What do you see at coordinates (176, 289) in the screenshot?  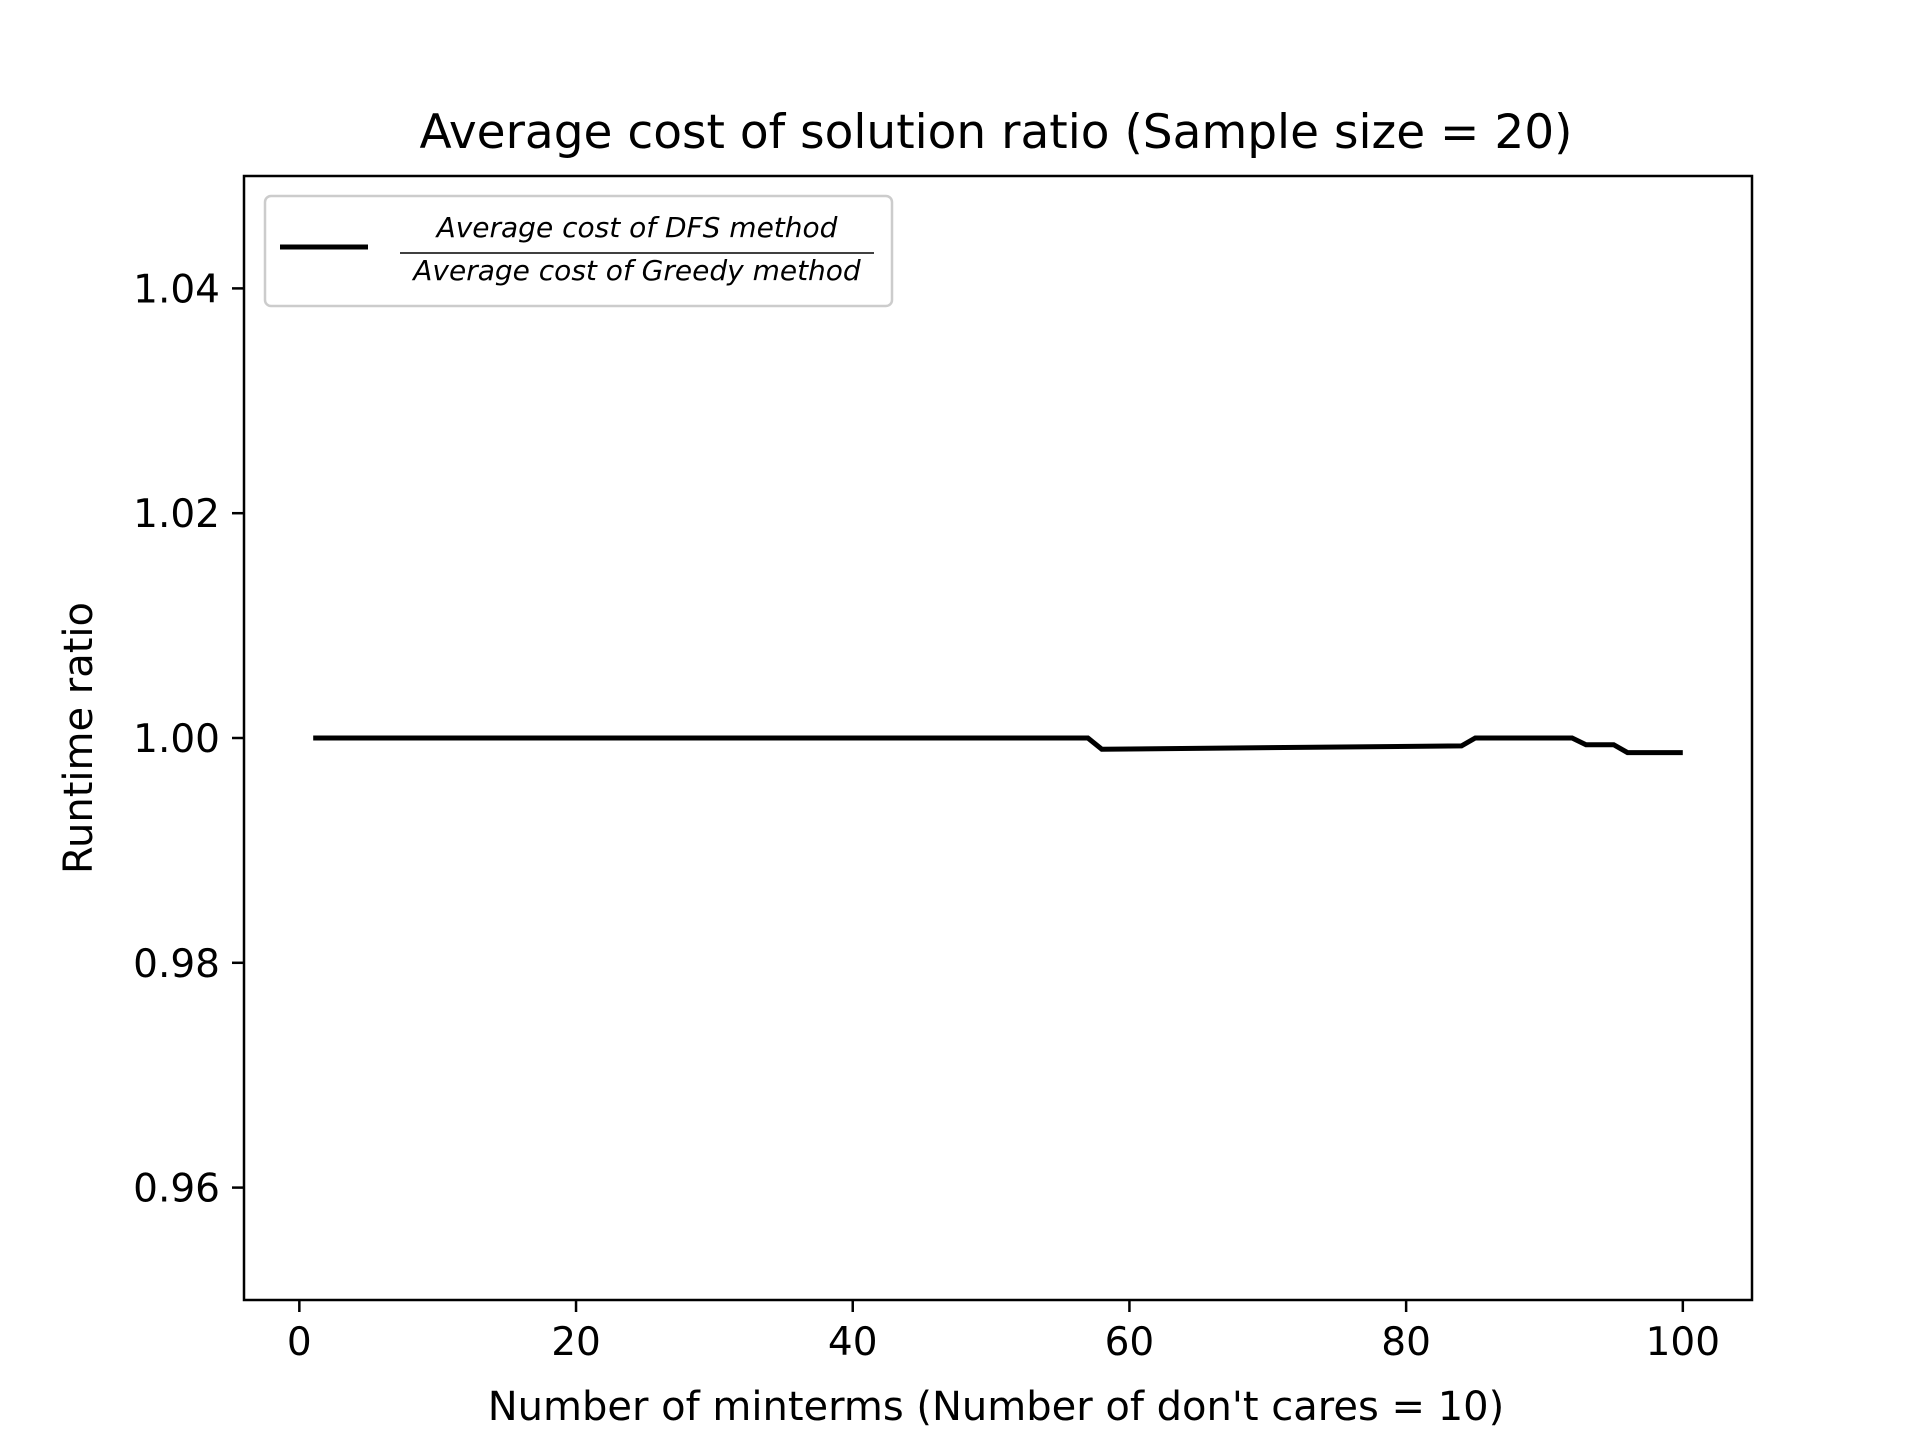 I see `y-tick-label: 1.04` at bounding box center [176, 289].